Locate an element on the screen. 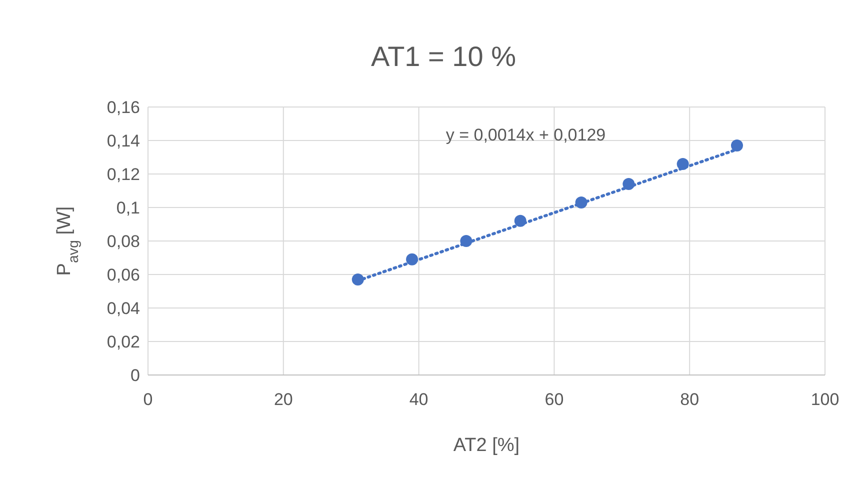 The width and height of the screenshot is (859, 488). x-tick-label: 60 is located at coordinates (554, 399).